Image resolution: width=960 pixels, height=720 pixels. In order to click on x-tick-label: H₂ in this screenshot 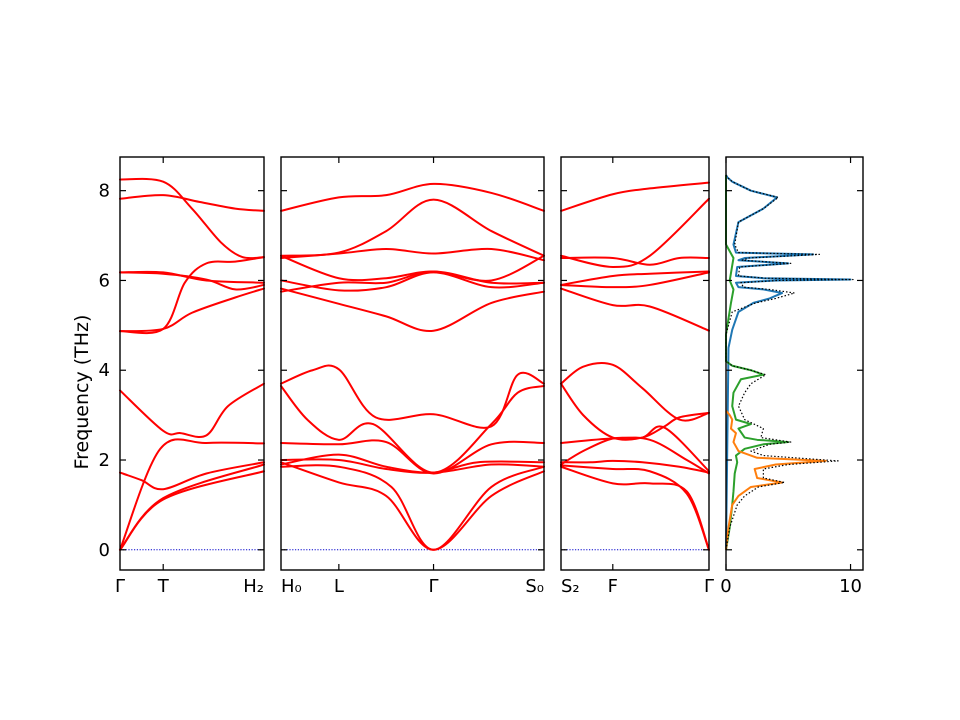, I will do `click(253, 586)`.